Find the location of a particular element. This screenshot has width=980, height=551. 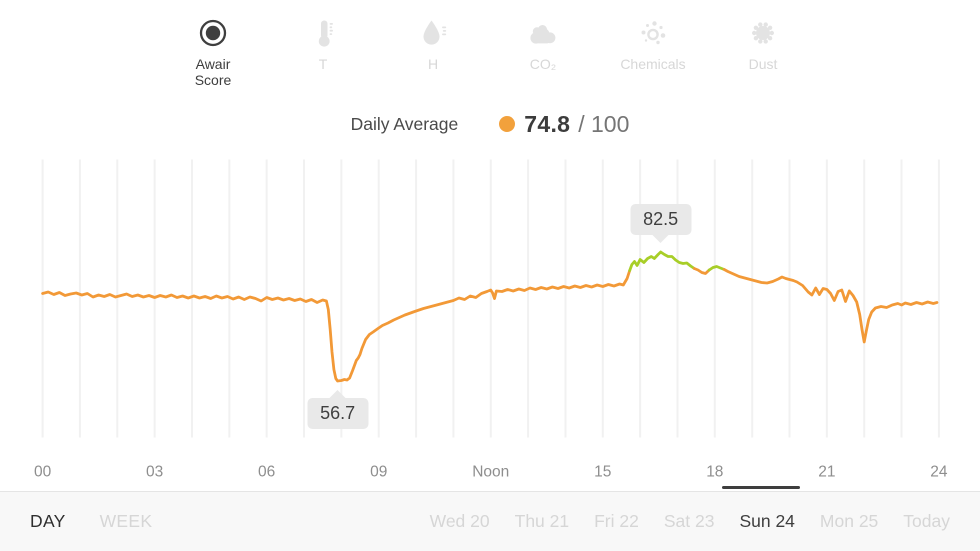

dust-icon is located at coordinates (763, 33).